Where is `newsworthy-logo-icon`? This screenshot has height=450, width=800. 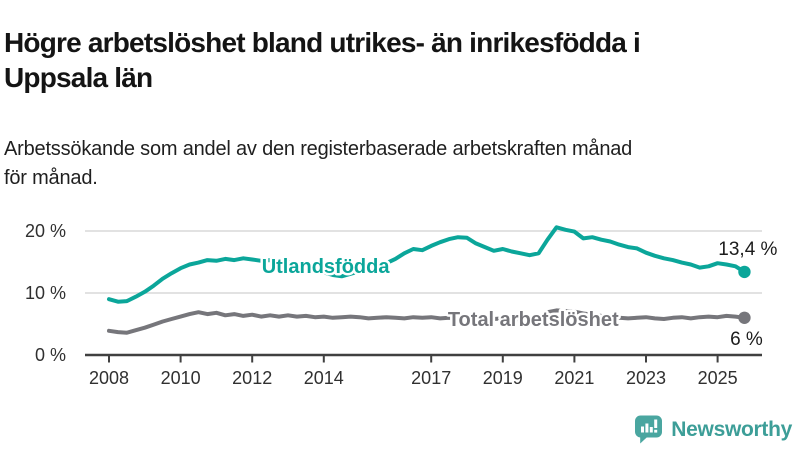 newsworthy-logo-icon is located at coordinates (649, 429).